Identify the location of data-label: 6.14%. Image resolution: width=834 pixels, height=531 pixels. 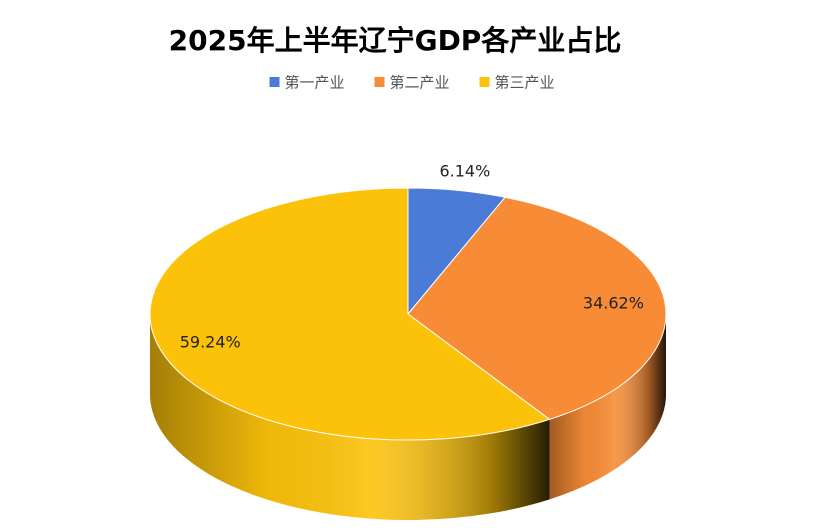
(464, 170).